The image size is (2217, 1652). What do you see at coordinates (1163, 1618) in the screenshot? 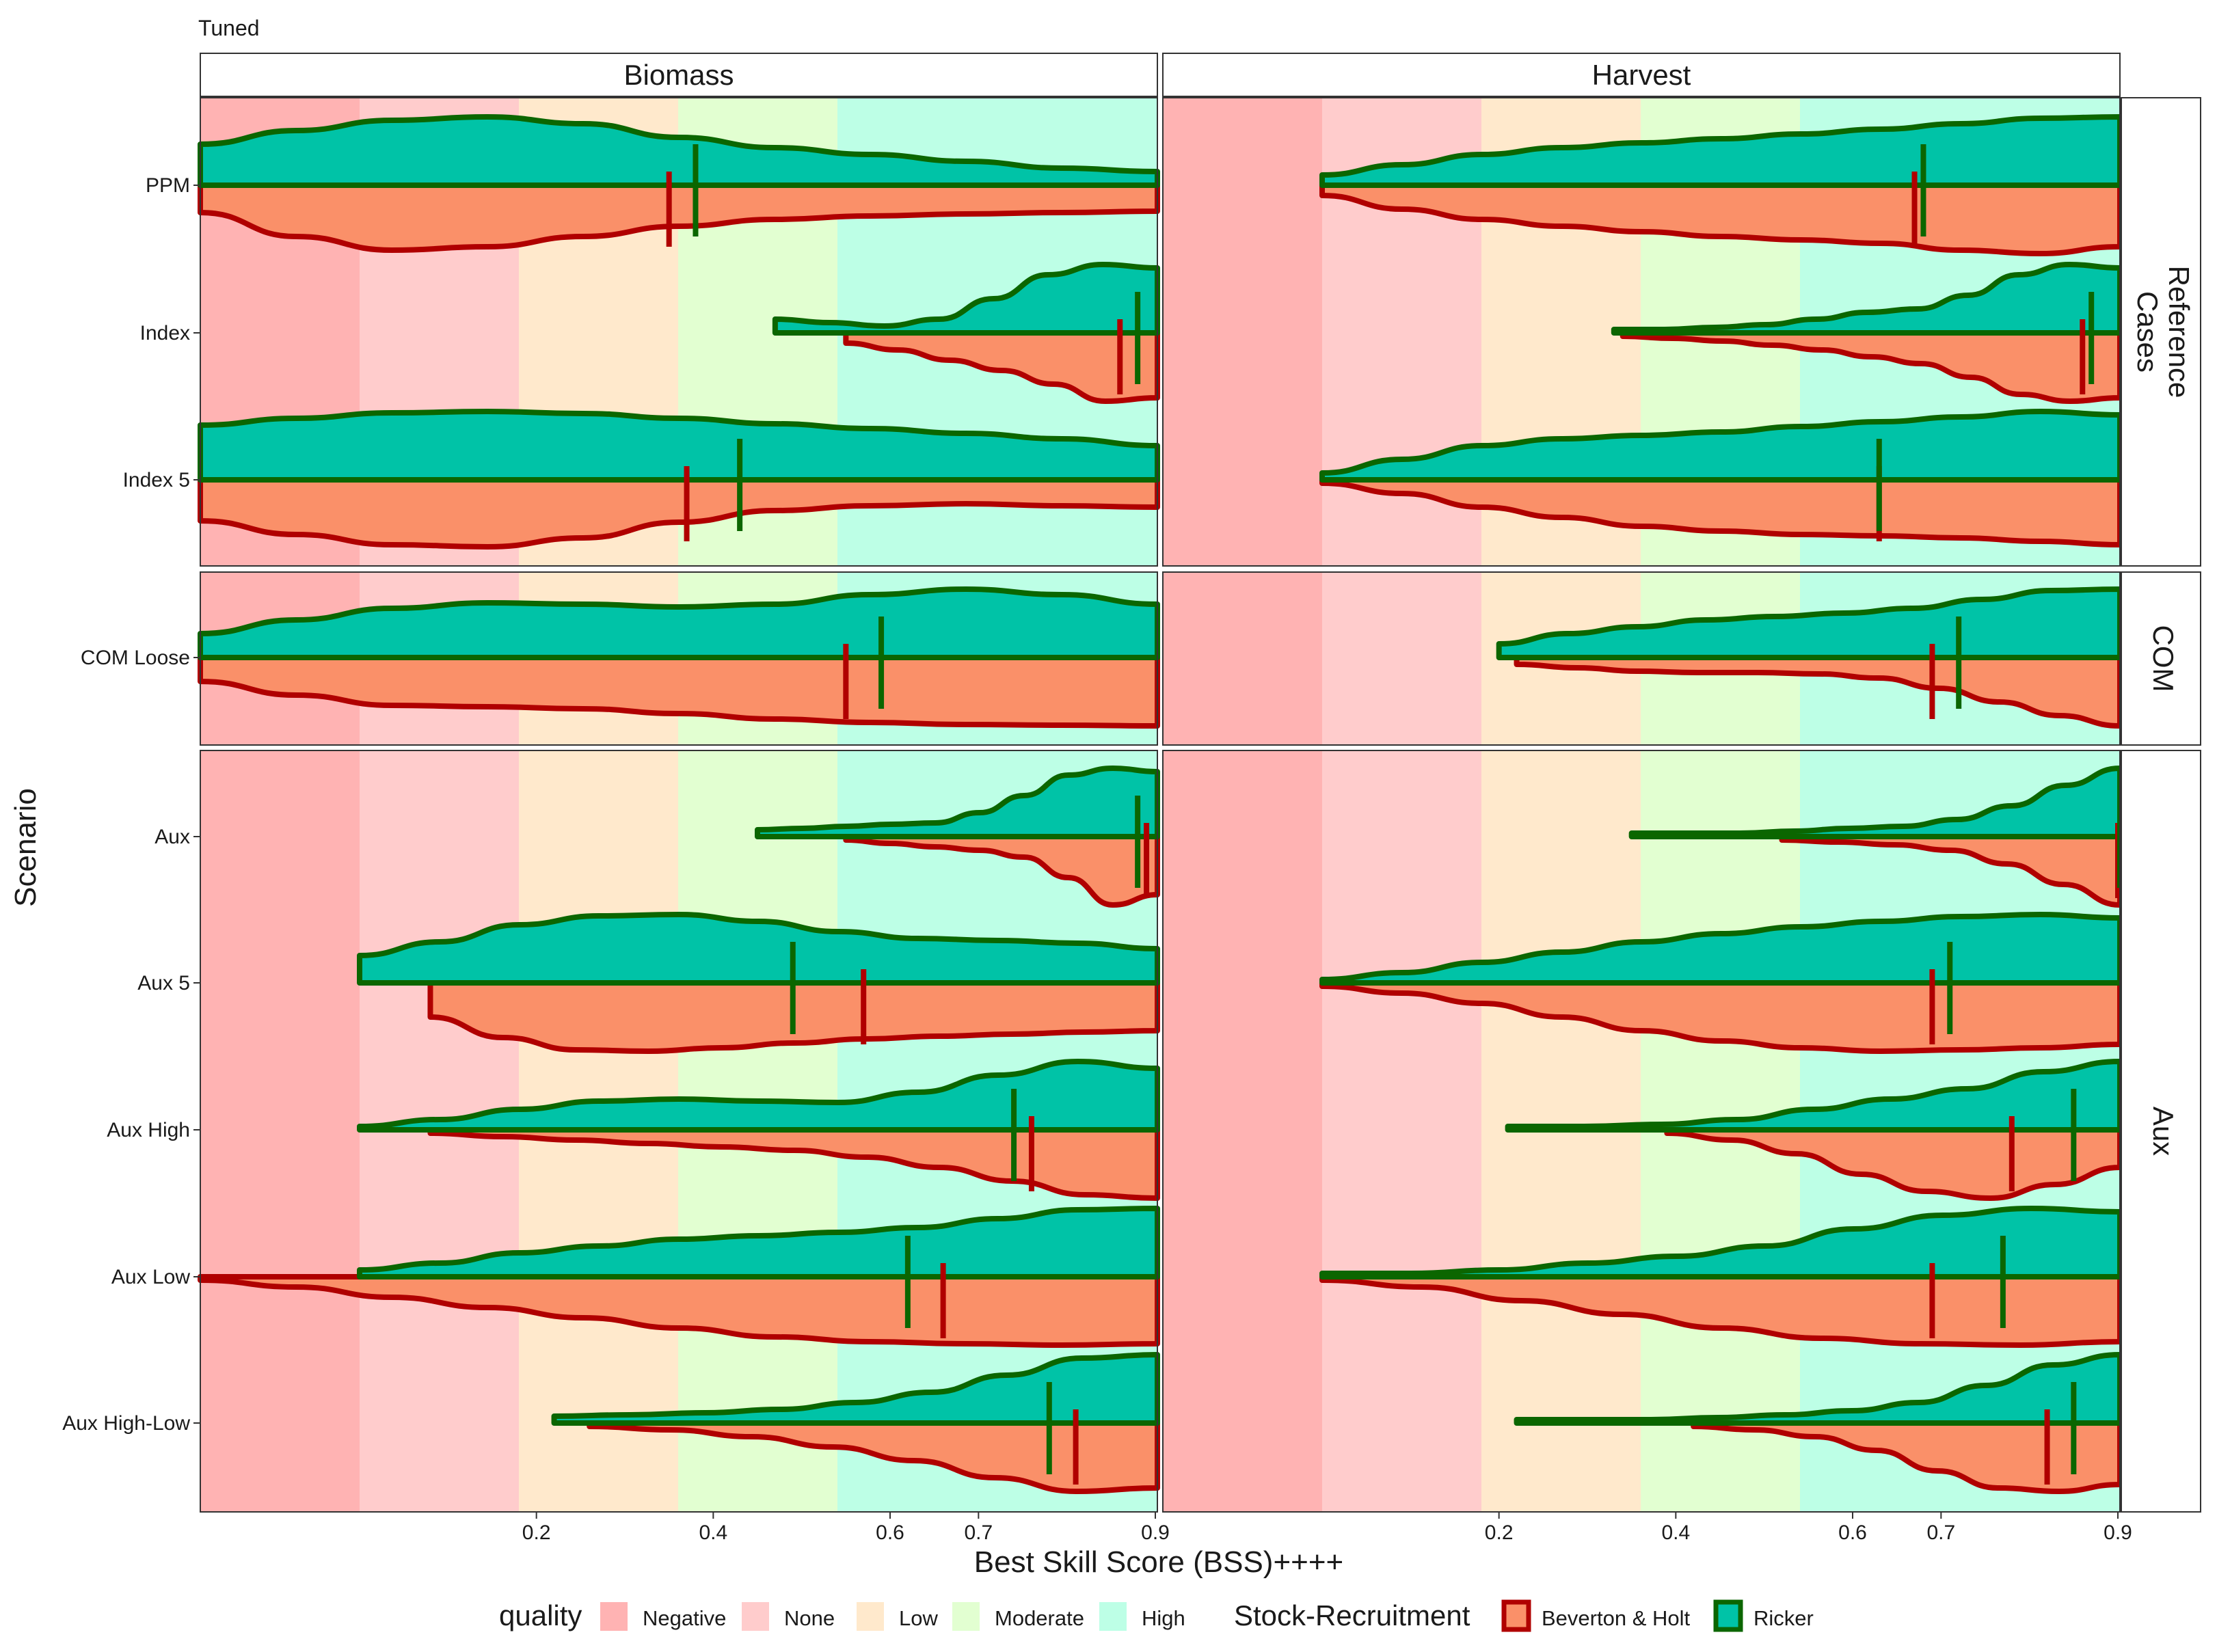
I see `legend-label: High` at bounding box center [1163, 1618].